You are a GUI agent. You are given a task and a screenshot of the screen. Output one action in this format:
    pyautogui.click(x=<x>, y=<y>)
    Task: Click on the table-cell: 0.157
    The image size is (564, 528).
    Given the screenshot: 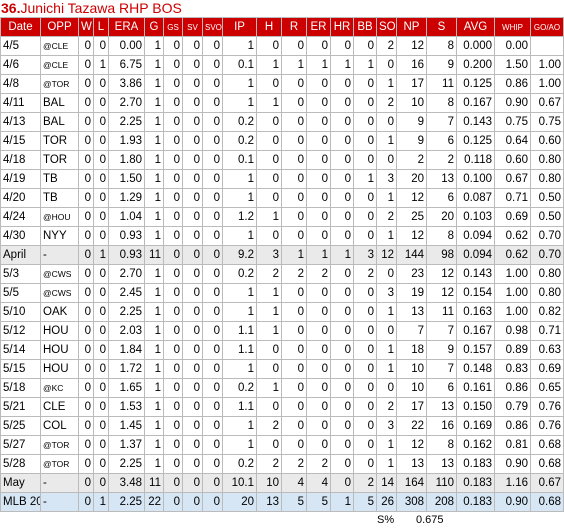 What is the action you would take?
    pyautogui.click(x=475, y=350)
    